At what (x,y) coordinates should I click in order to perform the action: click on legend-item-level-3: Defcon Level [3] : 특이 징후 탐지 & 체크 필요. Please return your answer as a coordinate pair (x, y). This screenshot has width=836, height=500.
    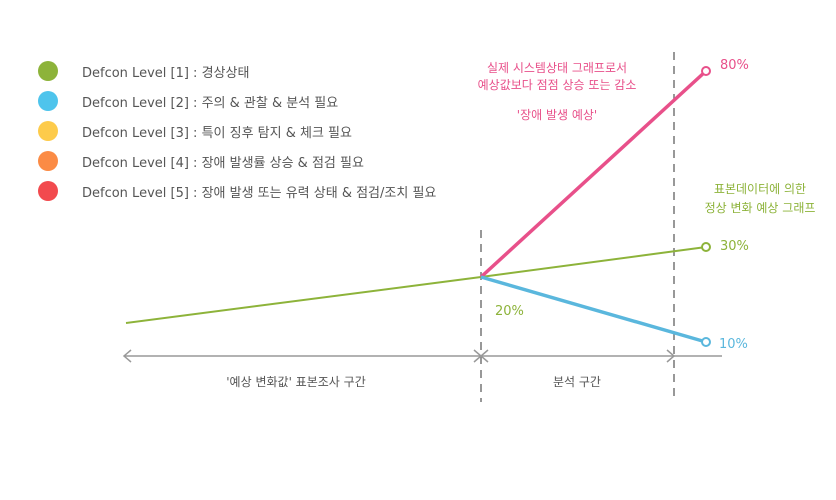
    Looking at the image, I should click on (237, 131).